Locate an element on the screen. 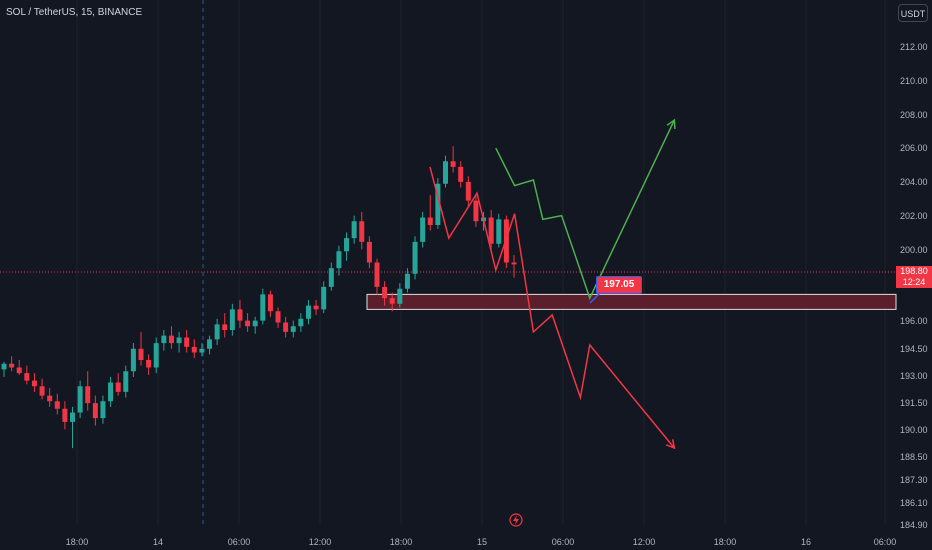  x-tick: 14 is located at coordinates (158, 542).